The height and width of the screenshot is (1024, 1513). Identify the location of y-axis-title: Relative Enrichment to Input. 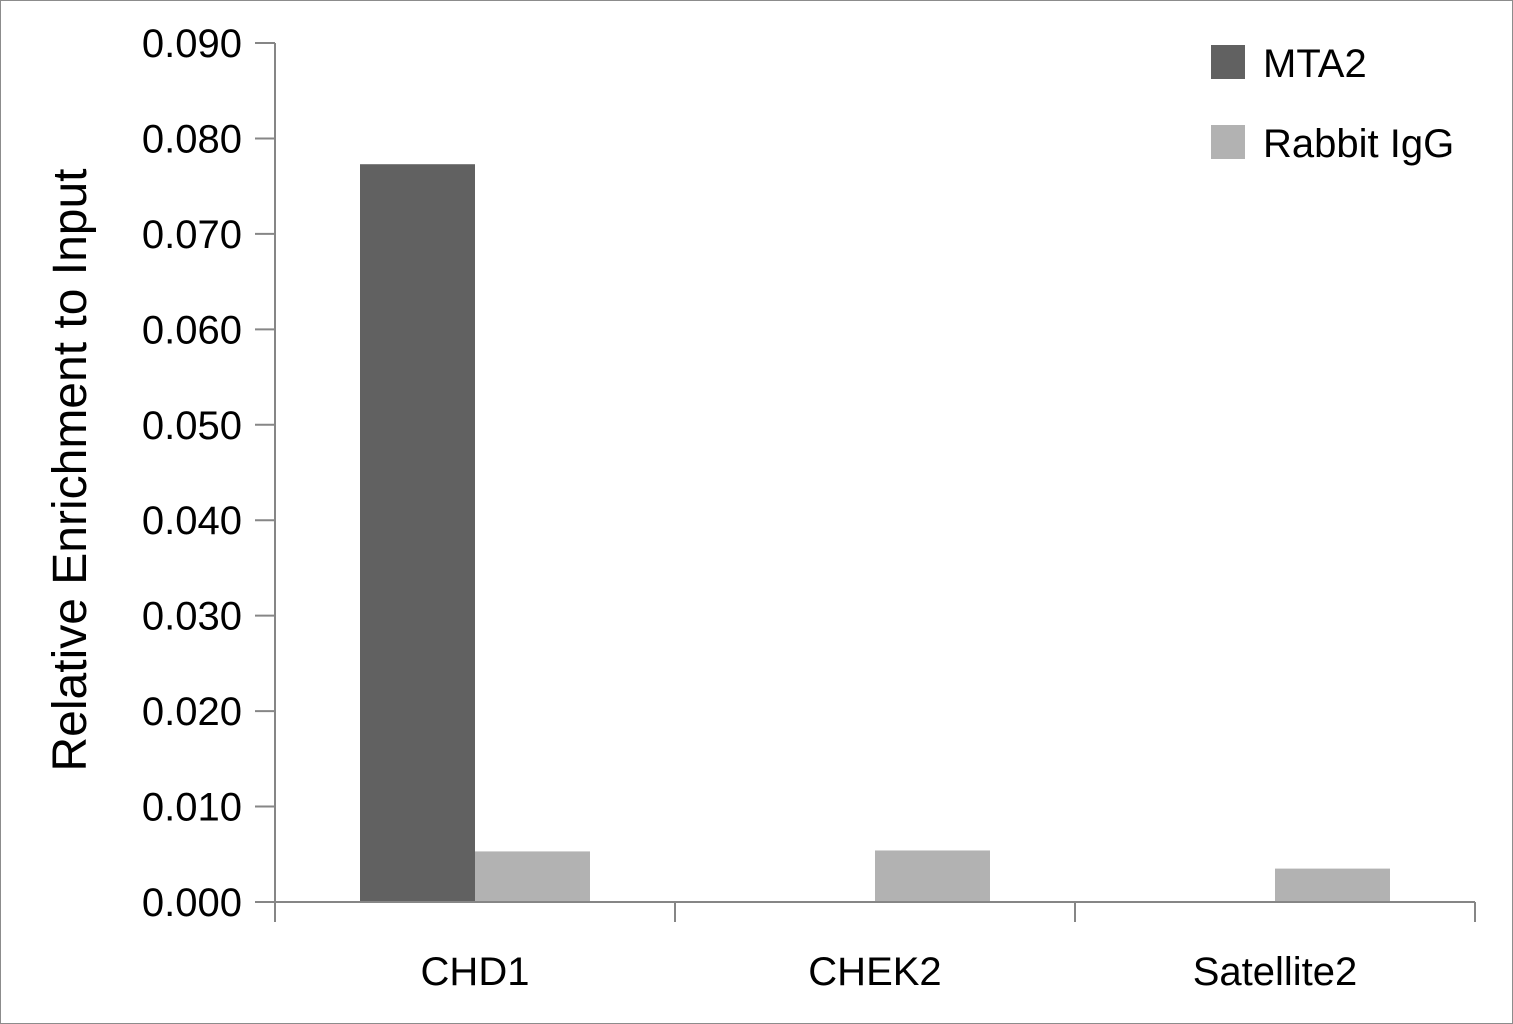
(70, 470).